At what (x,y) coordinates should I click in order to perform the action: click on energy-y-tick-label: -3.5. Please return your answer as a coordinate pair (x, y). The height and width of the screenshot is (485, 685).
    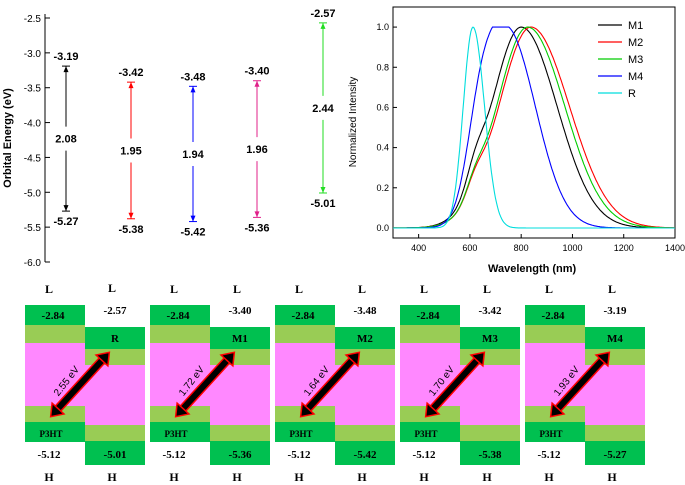
    Looking at the image, I should click on (33, 89).